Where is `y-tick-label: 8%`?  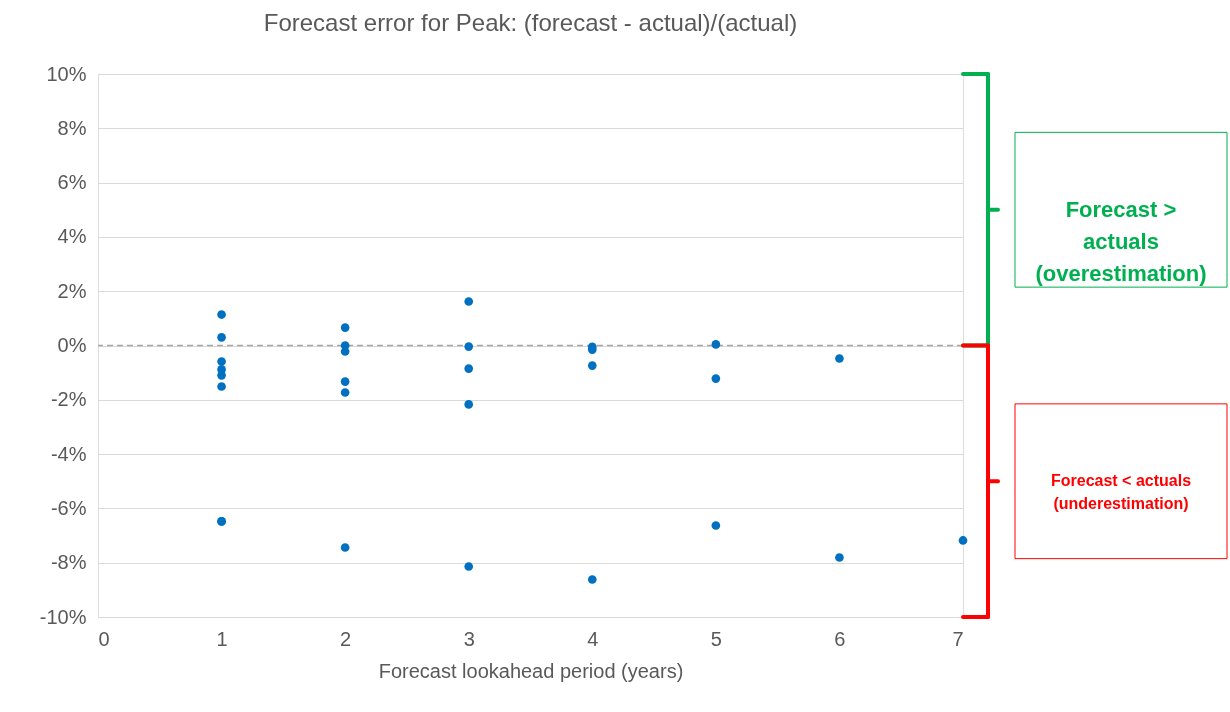 y-tick-label: 8% is located at coordinates (72, 127).